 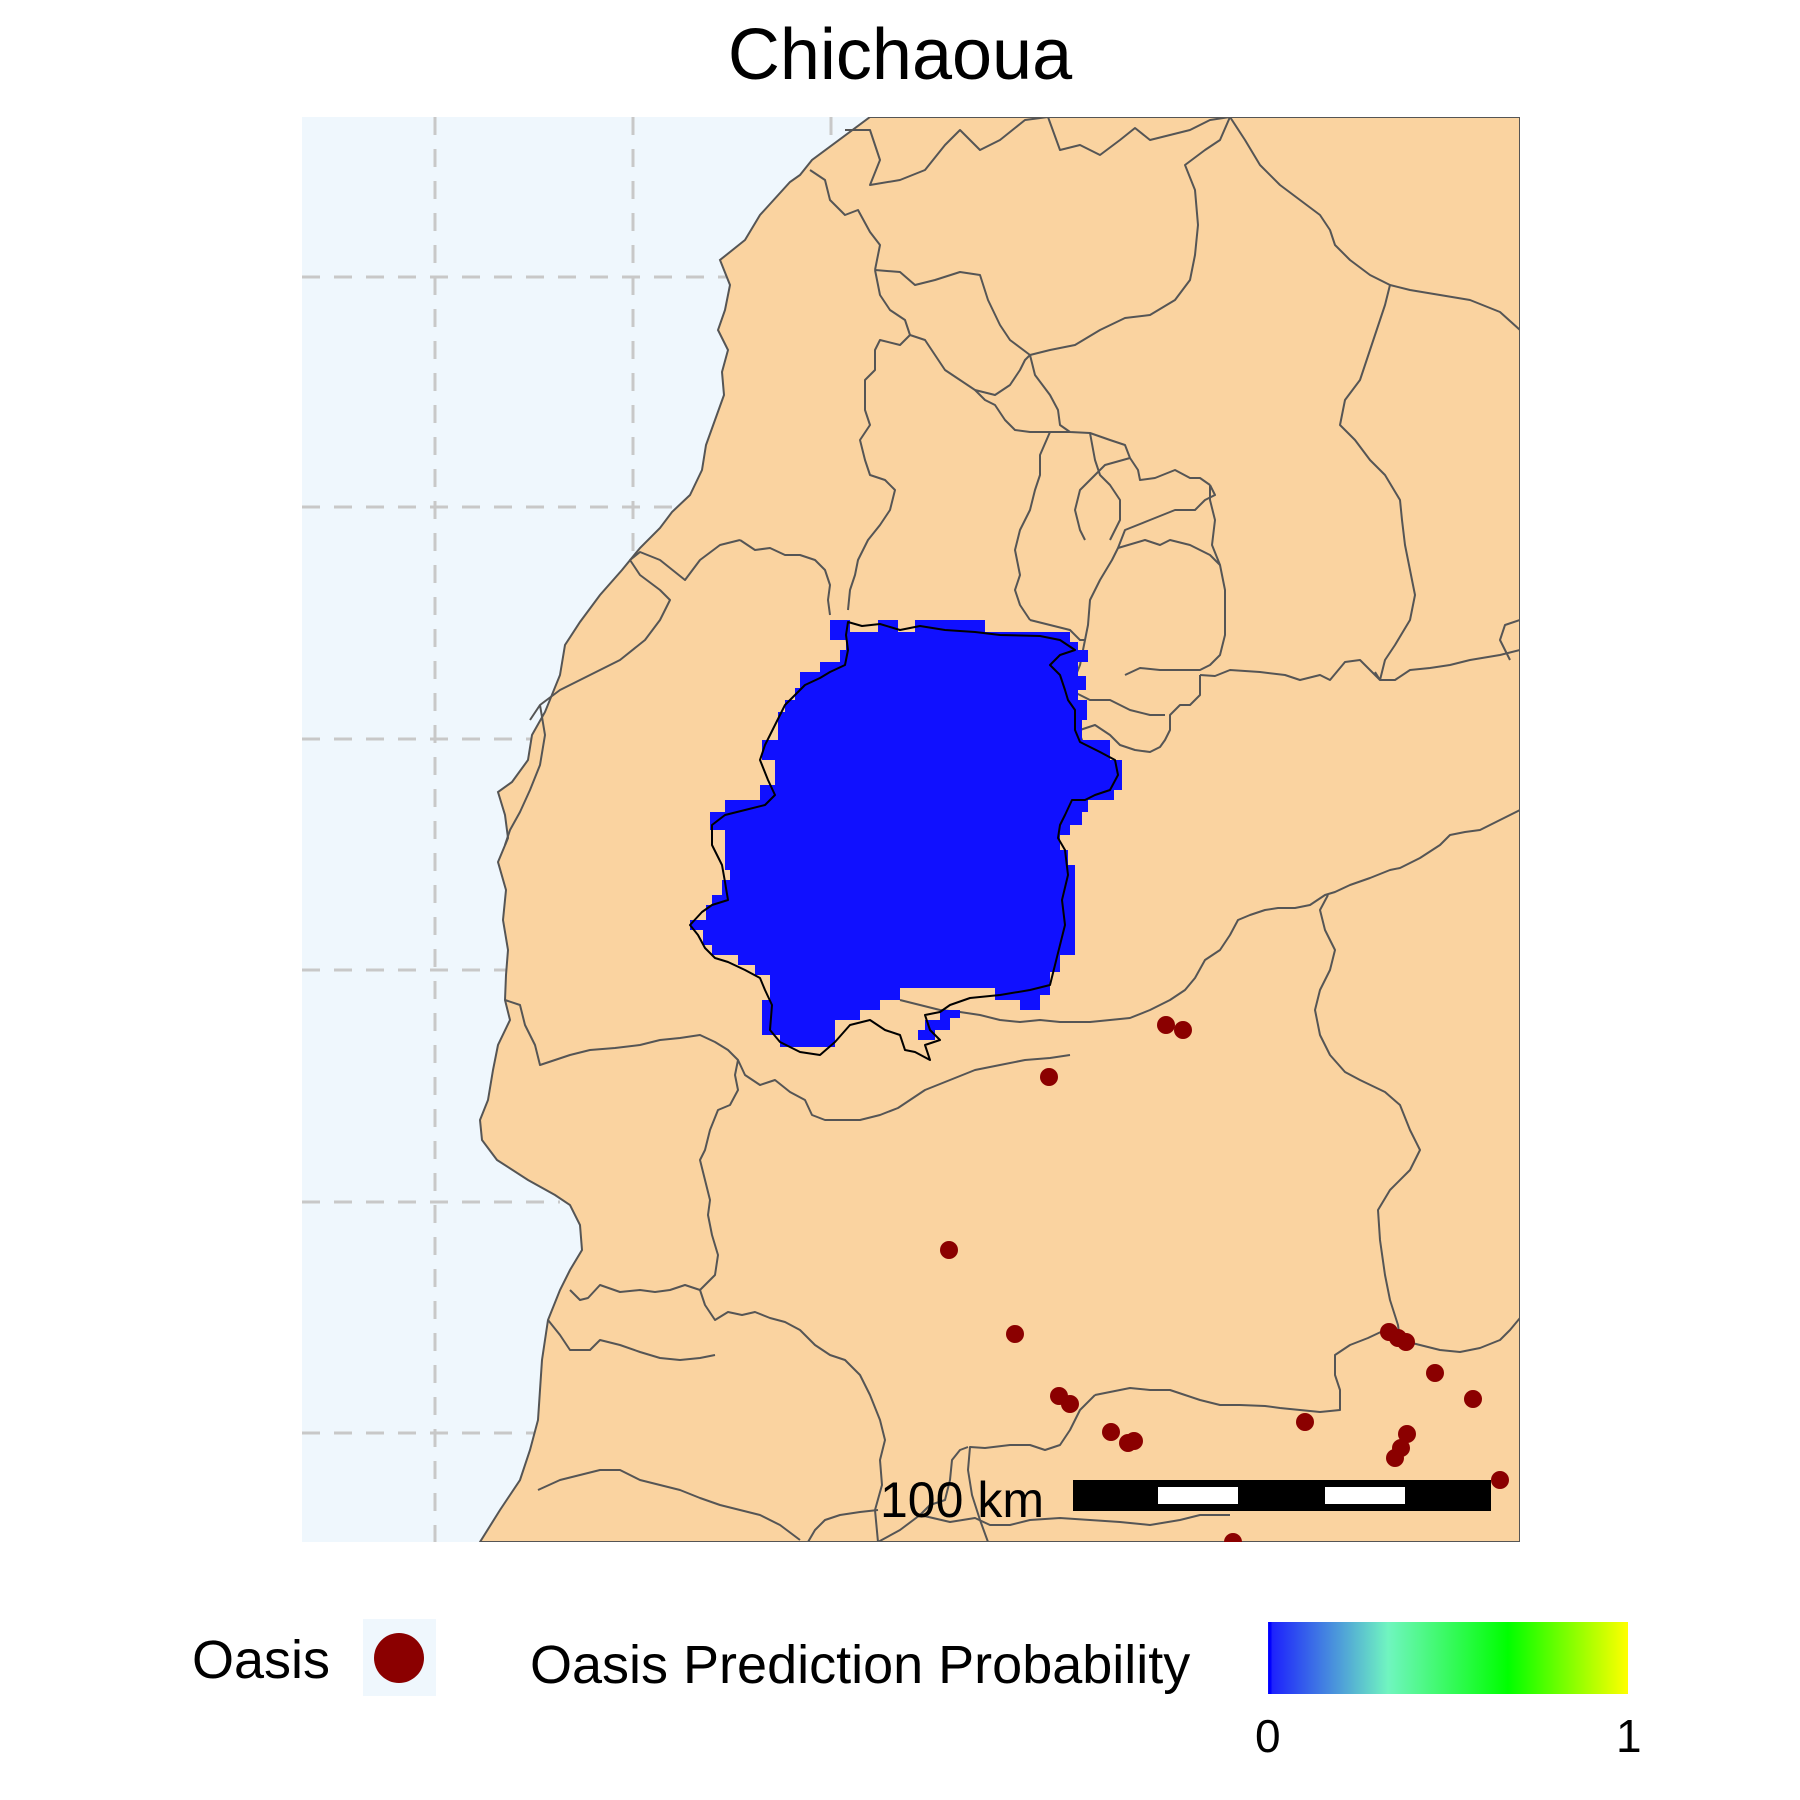 What do you see at coordinates (261, 1660) in the screenshot?
I see `legend-oasis-label: Oasis` at bounding box center [261, 1660].